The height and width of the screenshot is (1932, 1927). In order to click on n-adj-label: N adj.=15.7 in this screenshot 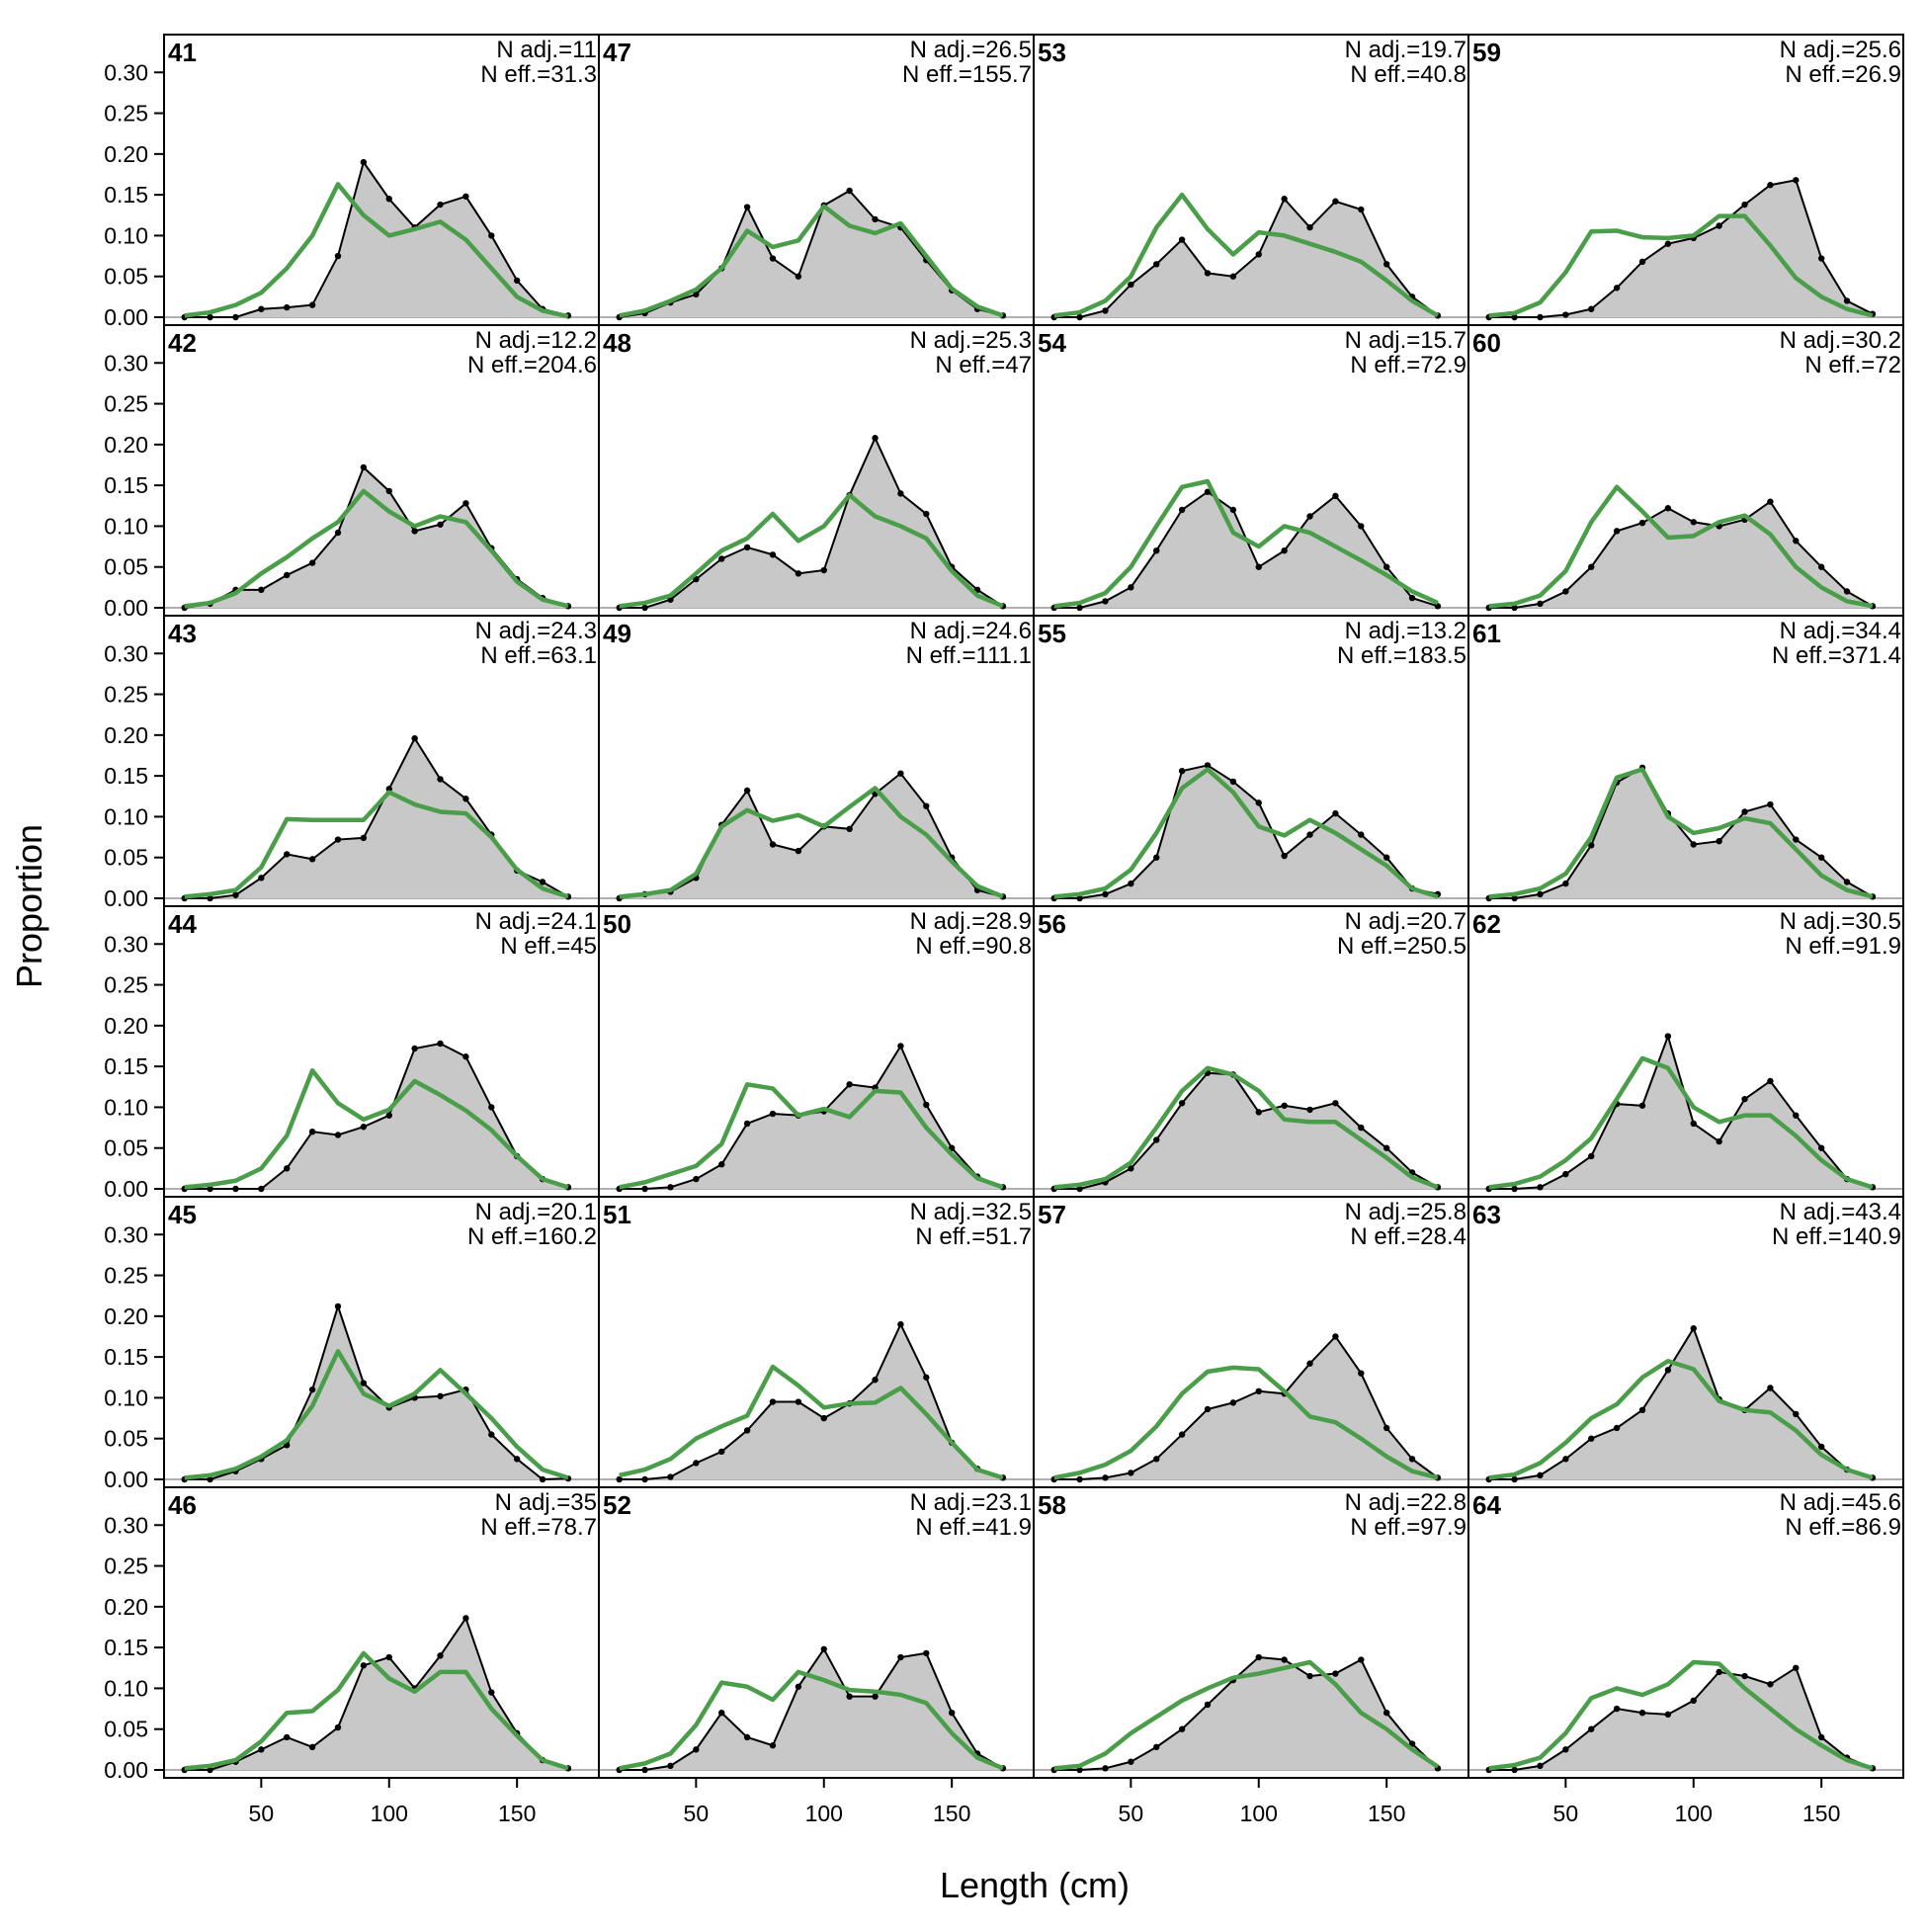, I will do `click(1405, 340)`.